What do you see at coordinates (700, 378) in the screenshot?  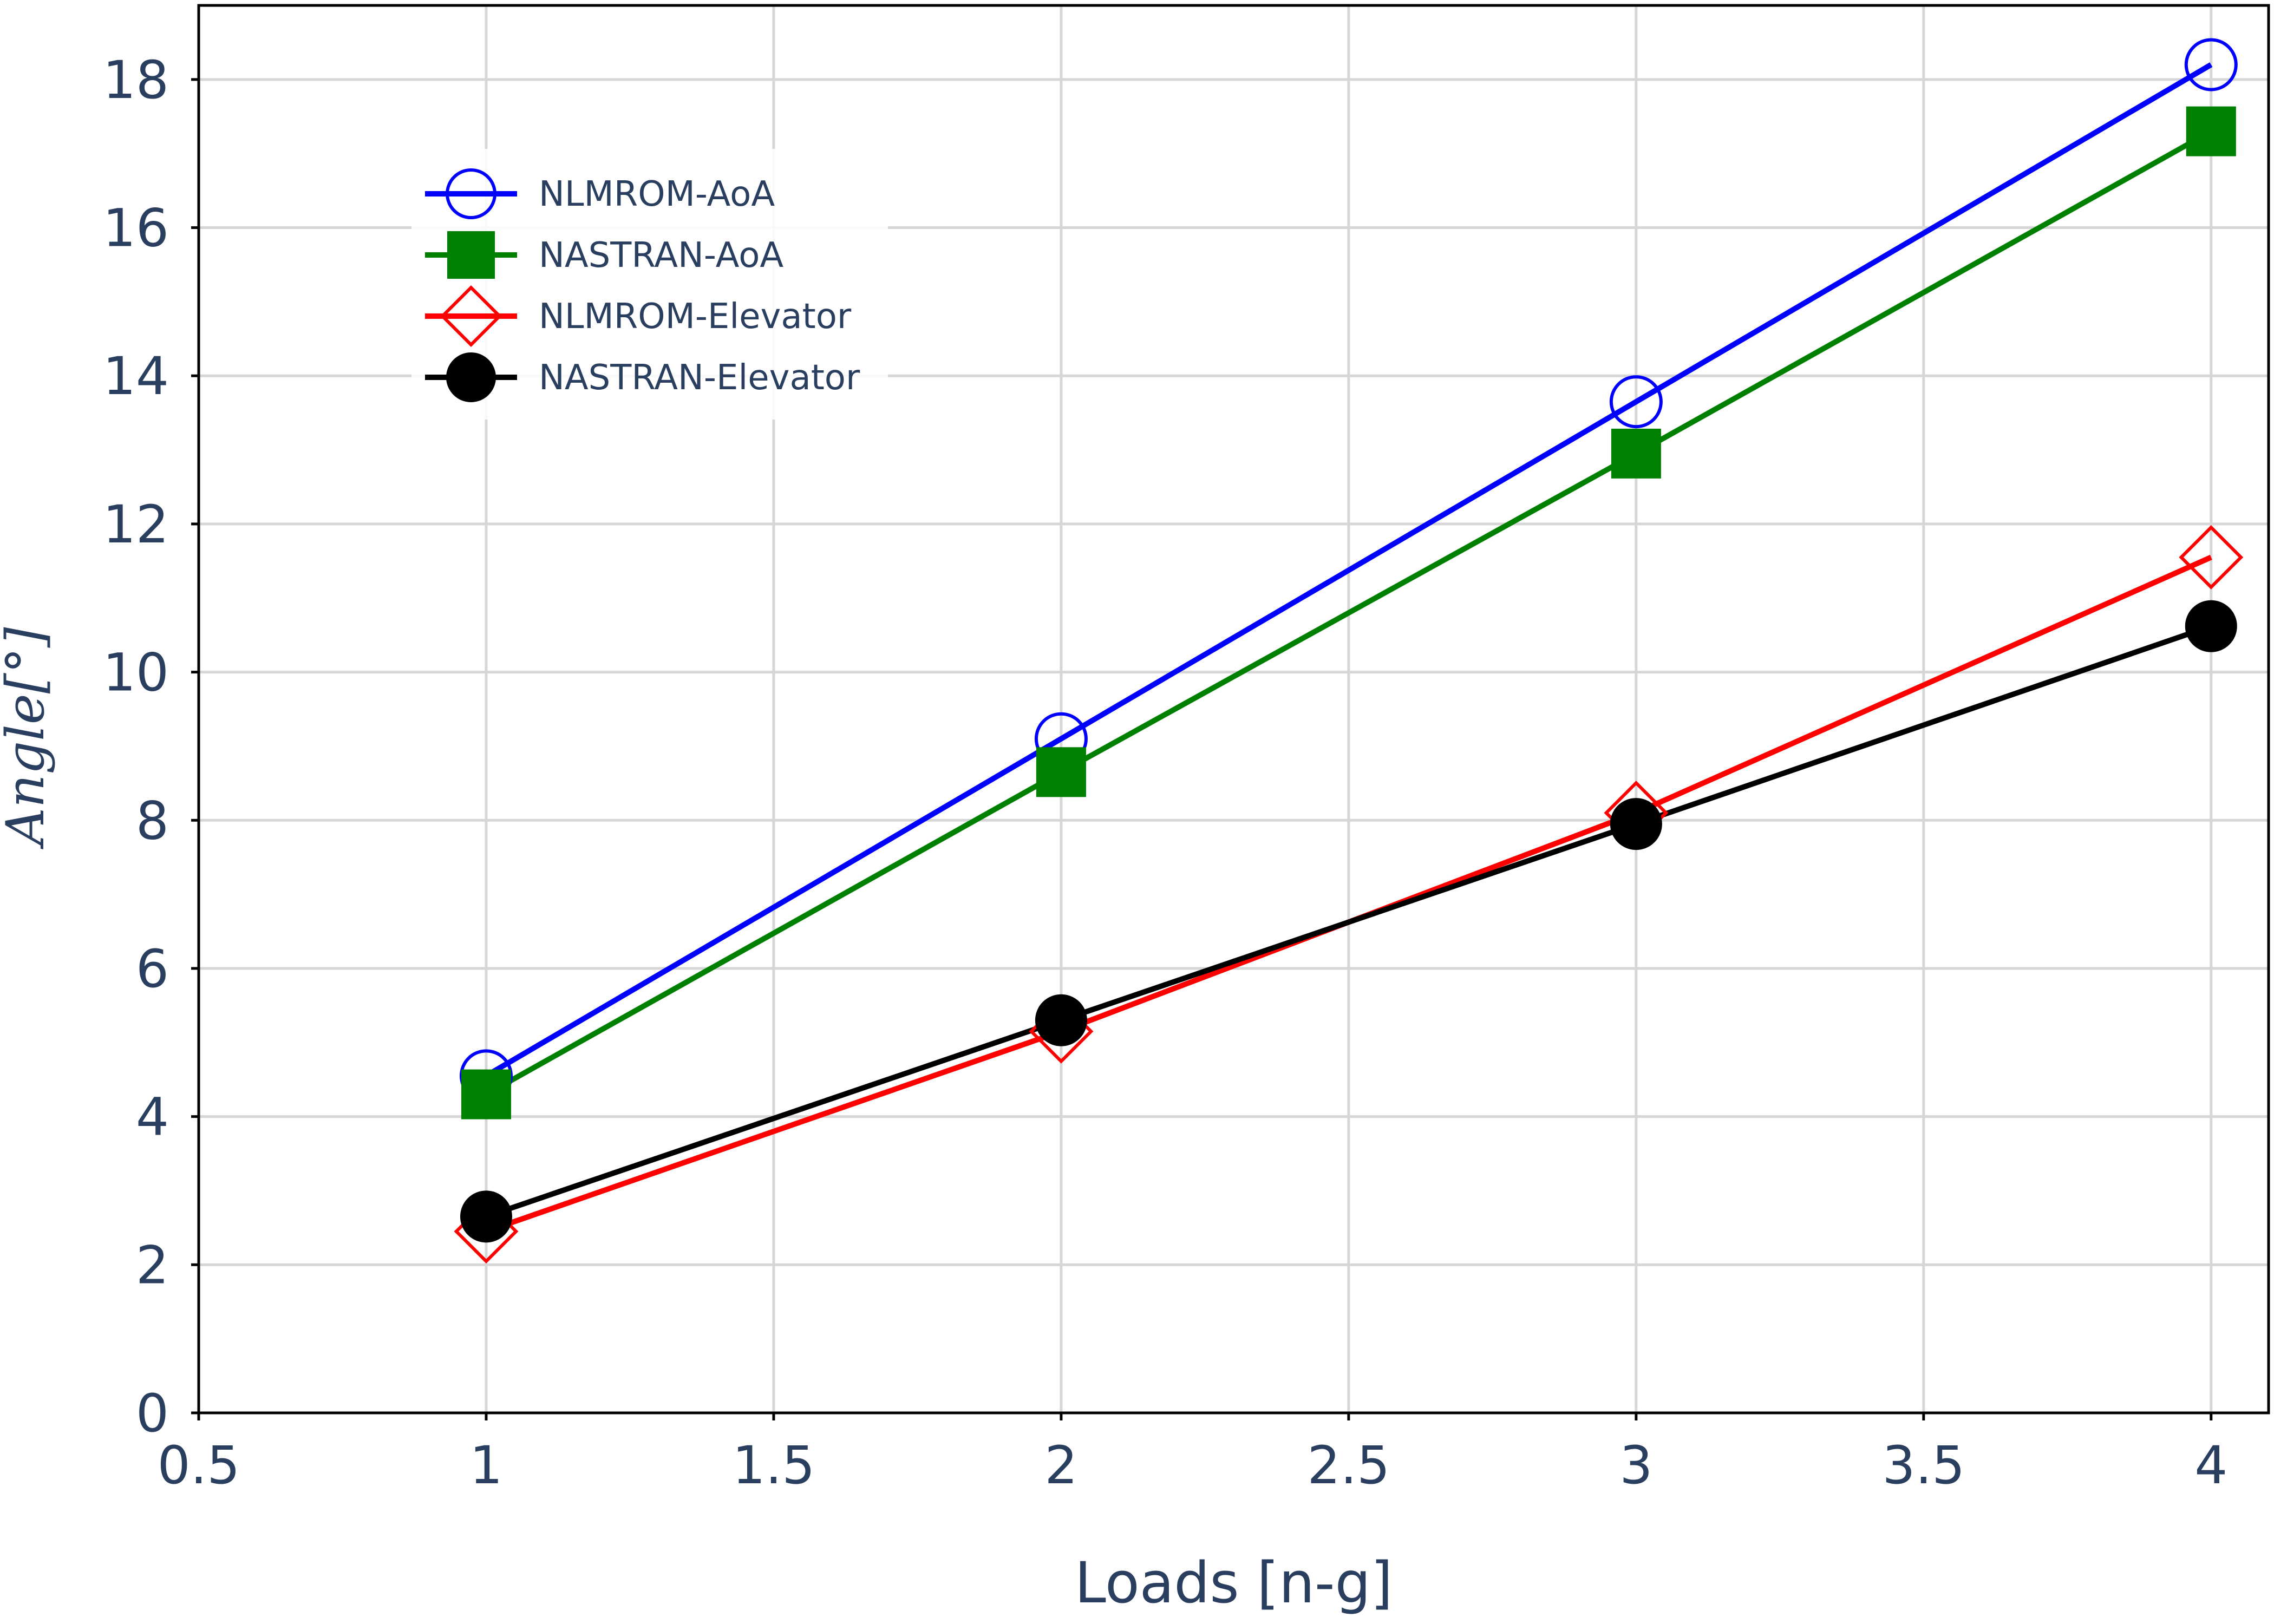 I see `legend-label: NASTRAN-Elevator` at bounding box center [700, 378].